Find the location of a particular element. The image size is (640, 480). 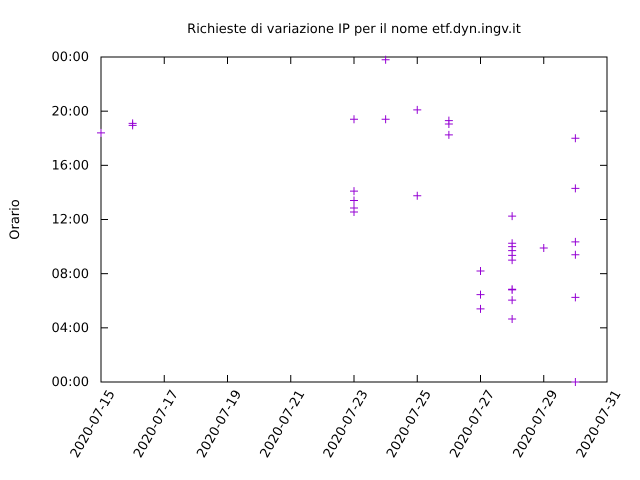

y-tick-label: 20:00 is located at coordinates (70, 112).